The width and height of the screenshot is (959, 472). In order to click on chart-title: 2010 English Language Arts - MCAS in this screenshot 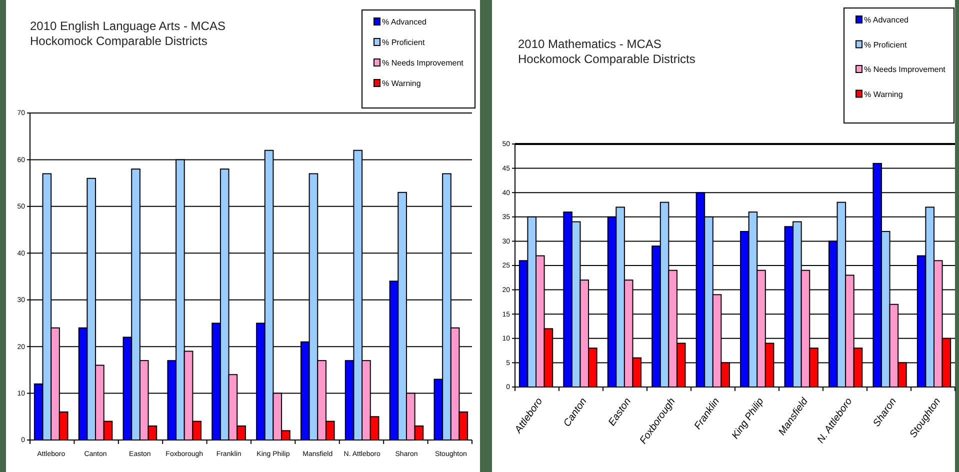, I will do `click(128, 26)`.